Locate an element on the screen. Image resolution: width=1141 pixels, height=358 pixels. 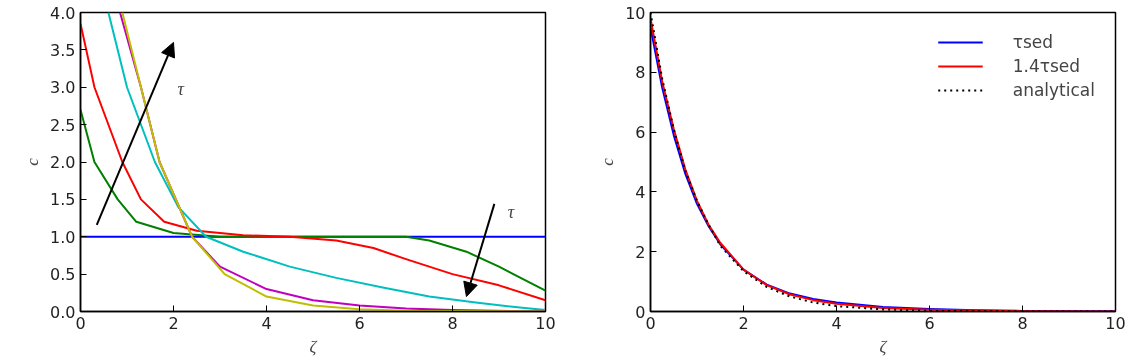
y-tick-label: 1.5 is located at coordinates (63, 200).